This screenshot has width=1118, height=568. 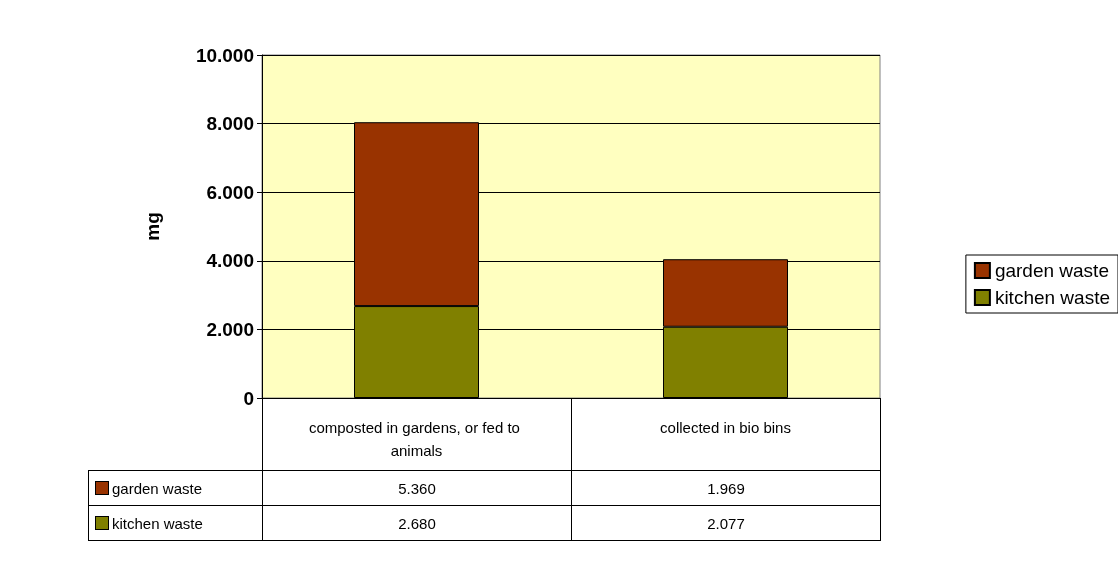 What do you see at coordinates (230, 329) in the screenshot?
I see `y-tick-label: 2.000` at bounding box center [230, 329].